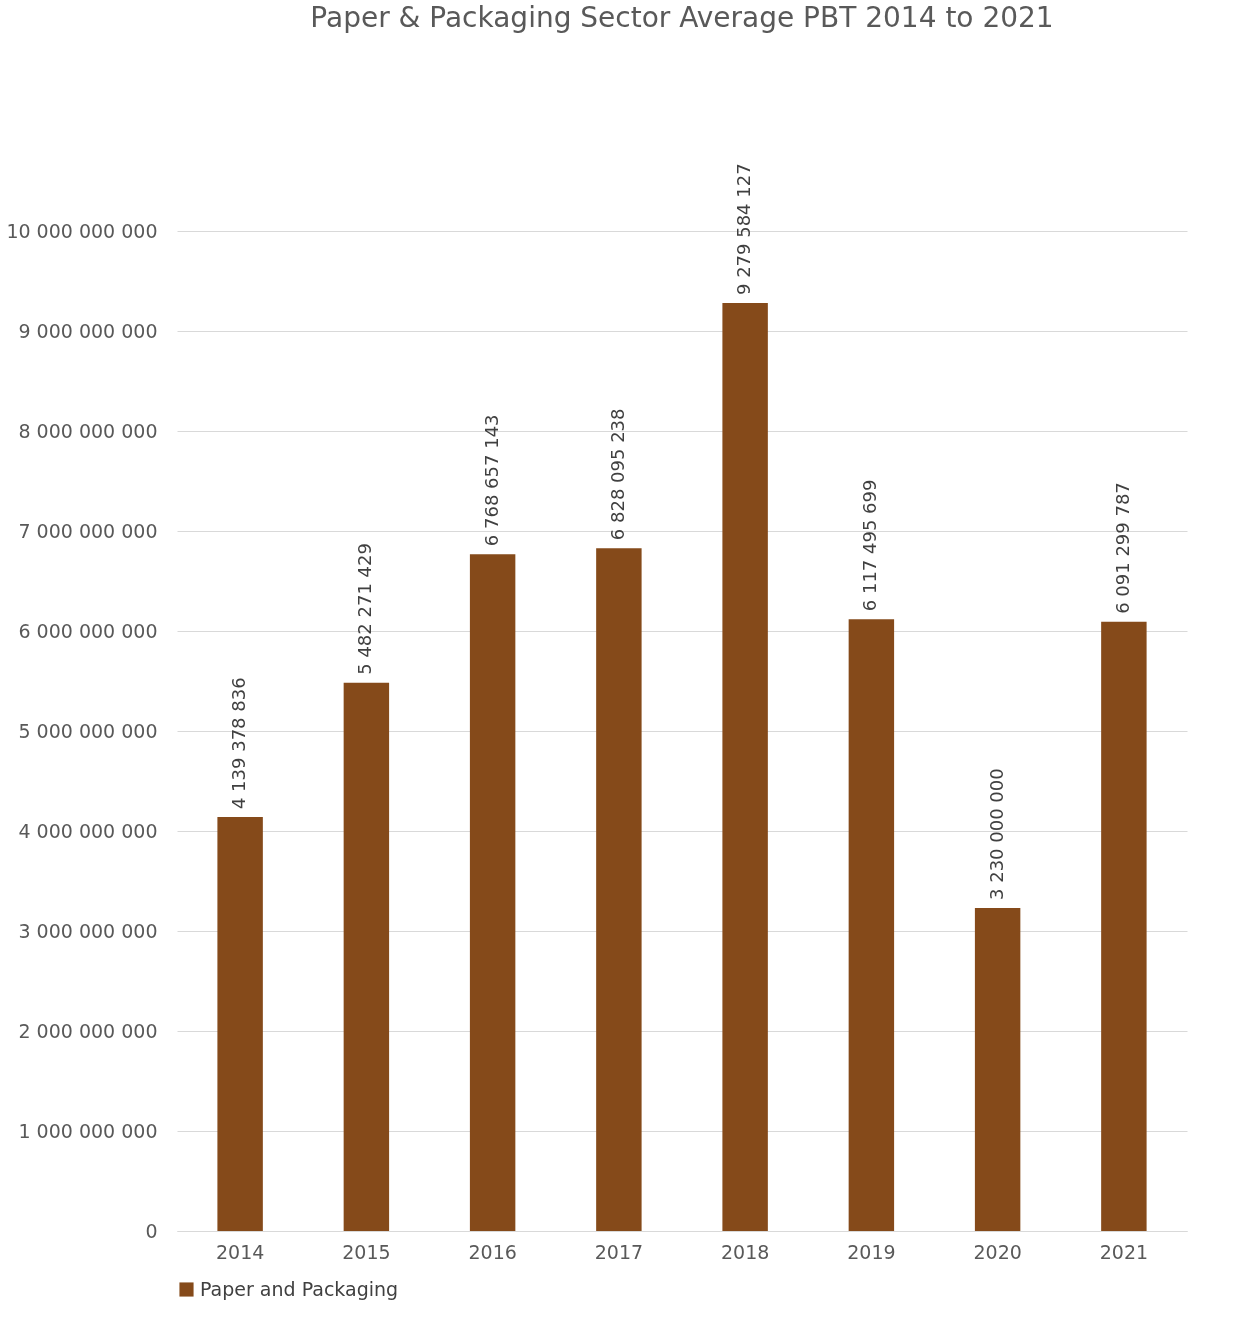 This screenshot has width=1233, height=1329. I want to click on data-label: 6 828 095 238, so click(617, 474).